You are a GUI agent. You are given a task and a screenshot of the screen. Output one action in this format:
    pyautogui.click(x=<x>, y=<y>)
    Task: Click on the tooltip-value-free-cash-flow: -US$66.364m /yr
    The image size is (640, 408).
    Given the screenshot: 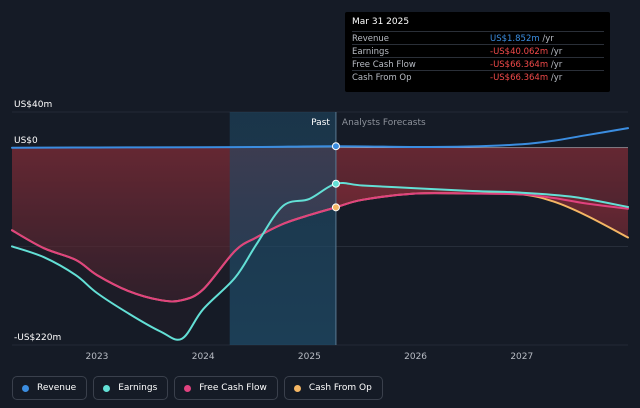 What is the action you would take?
    pyautogui.click(x=526, y=65)
    